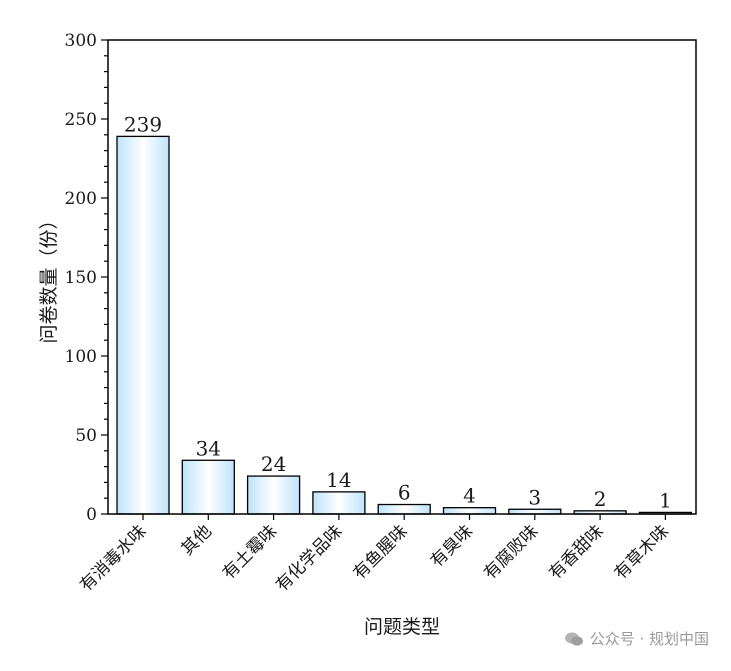 Image resolution: width=731 pixels, height=671 pixels. What do you see at coordinates (469, 496) in the screenshot?
I see `bar-value-label: 4` at bounding box center [469, 496].